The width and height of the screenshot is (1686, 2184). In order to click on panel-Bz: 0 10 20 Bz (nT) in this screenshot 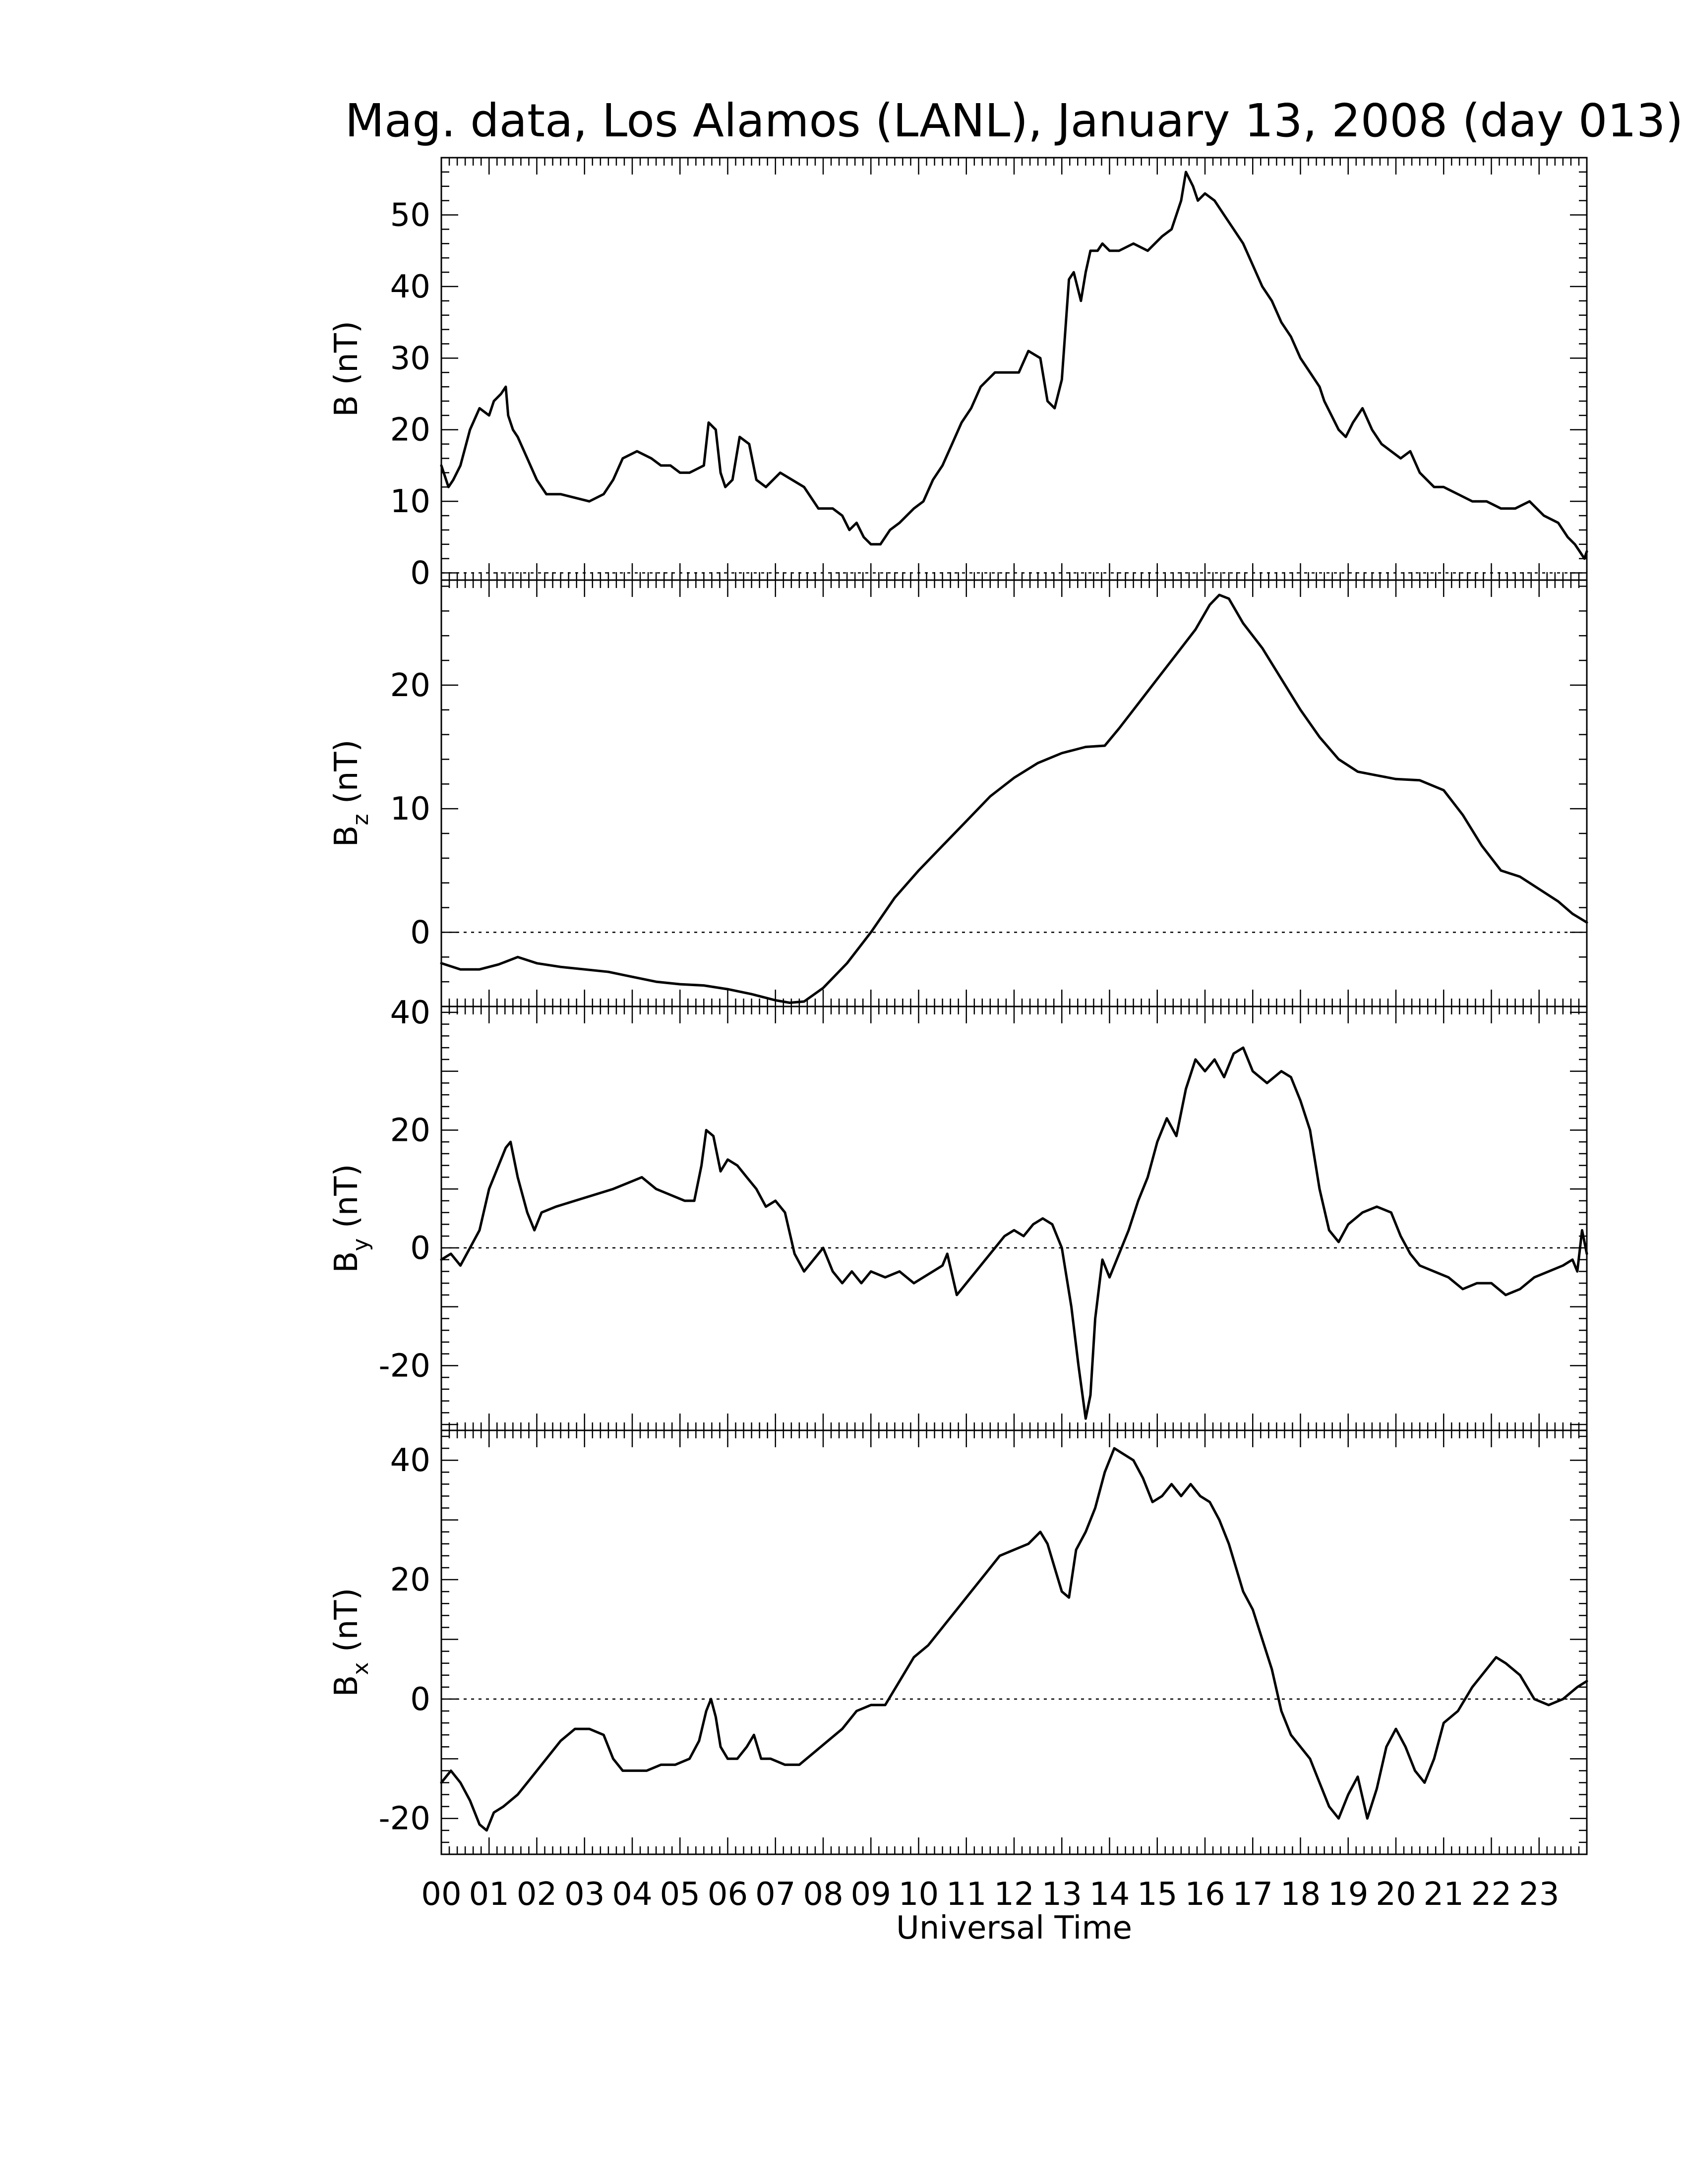, I will do `click(958, 793)`.